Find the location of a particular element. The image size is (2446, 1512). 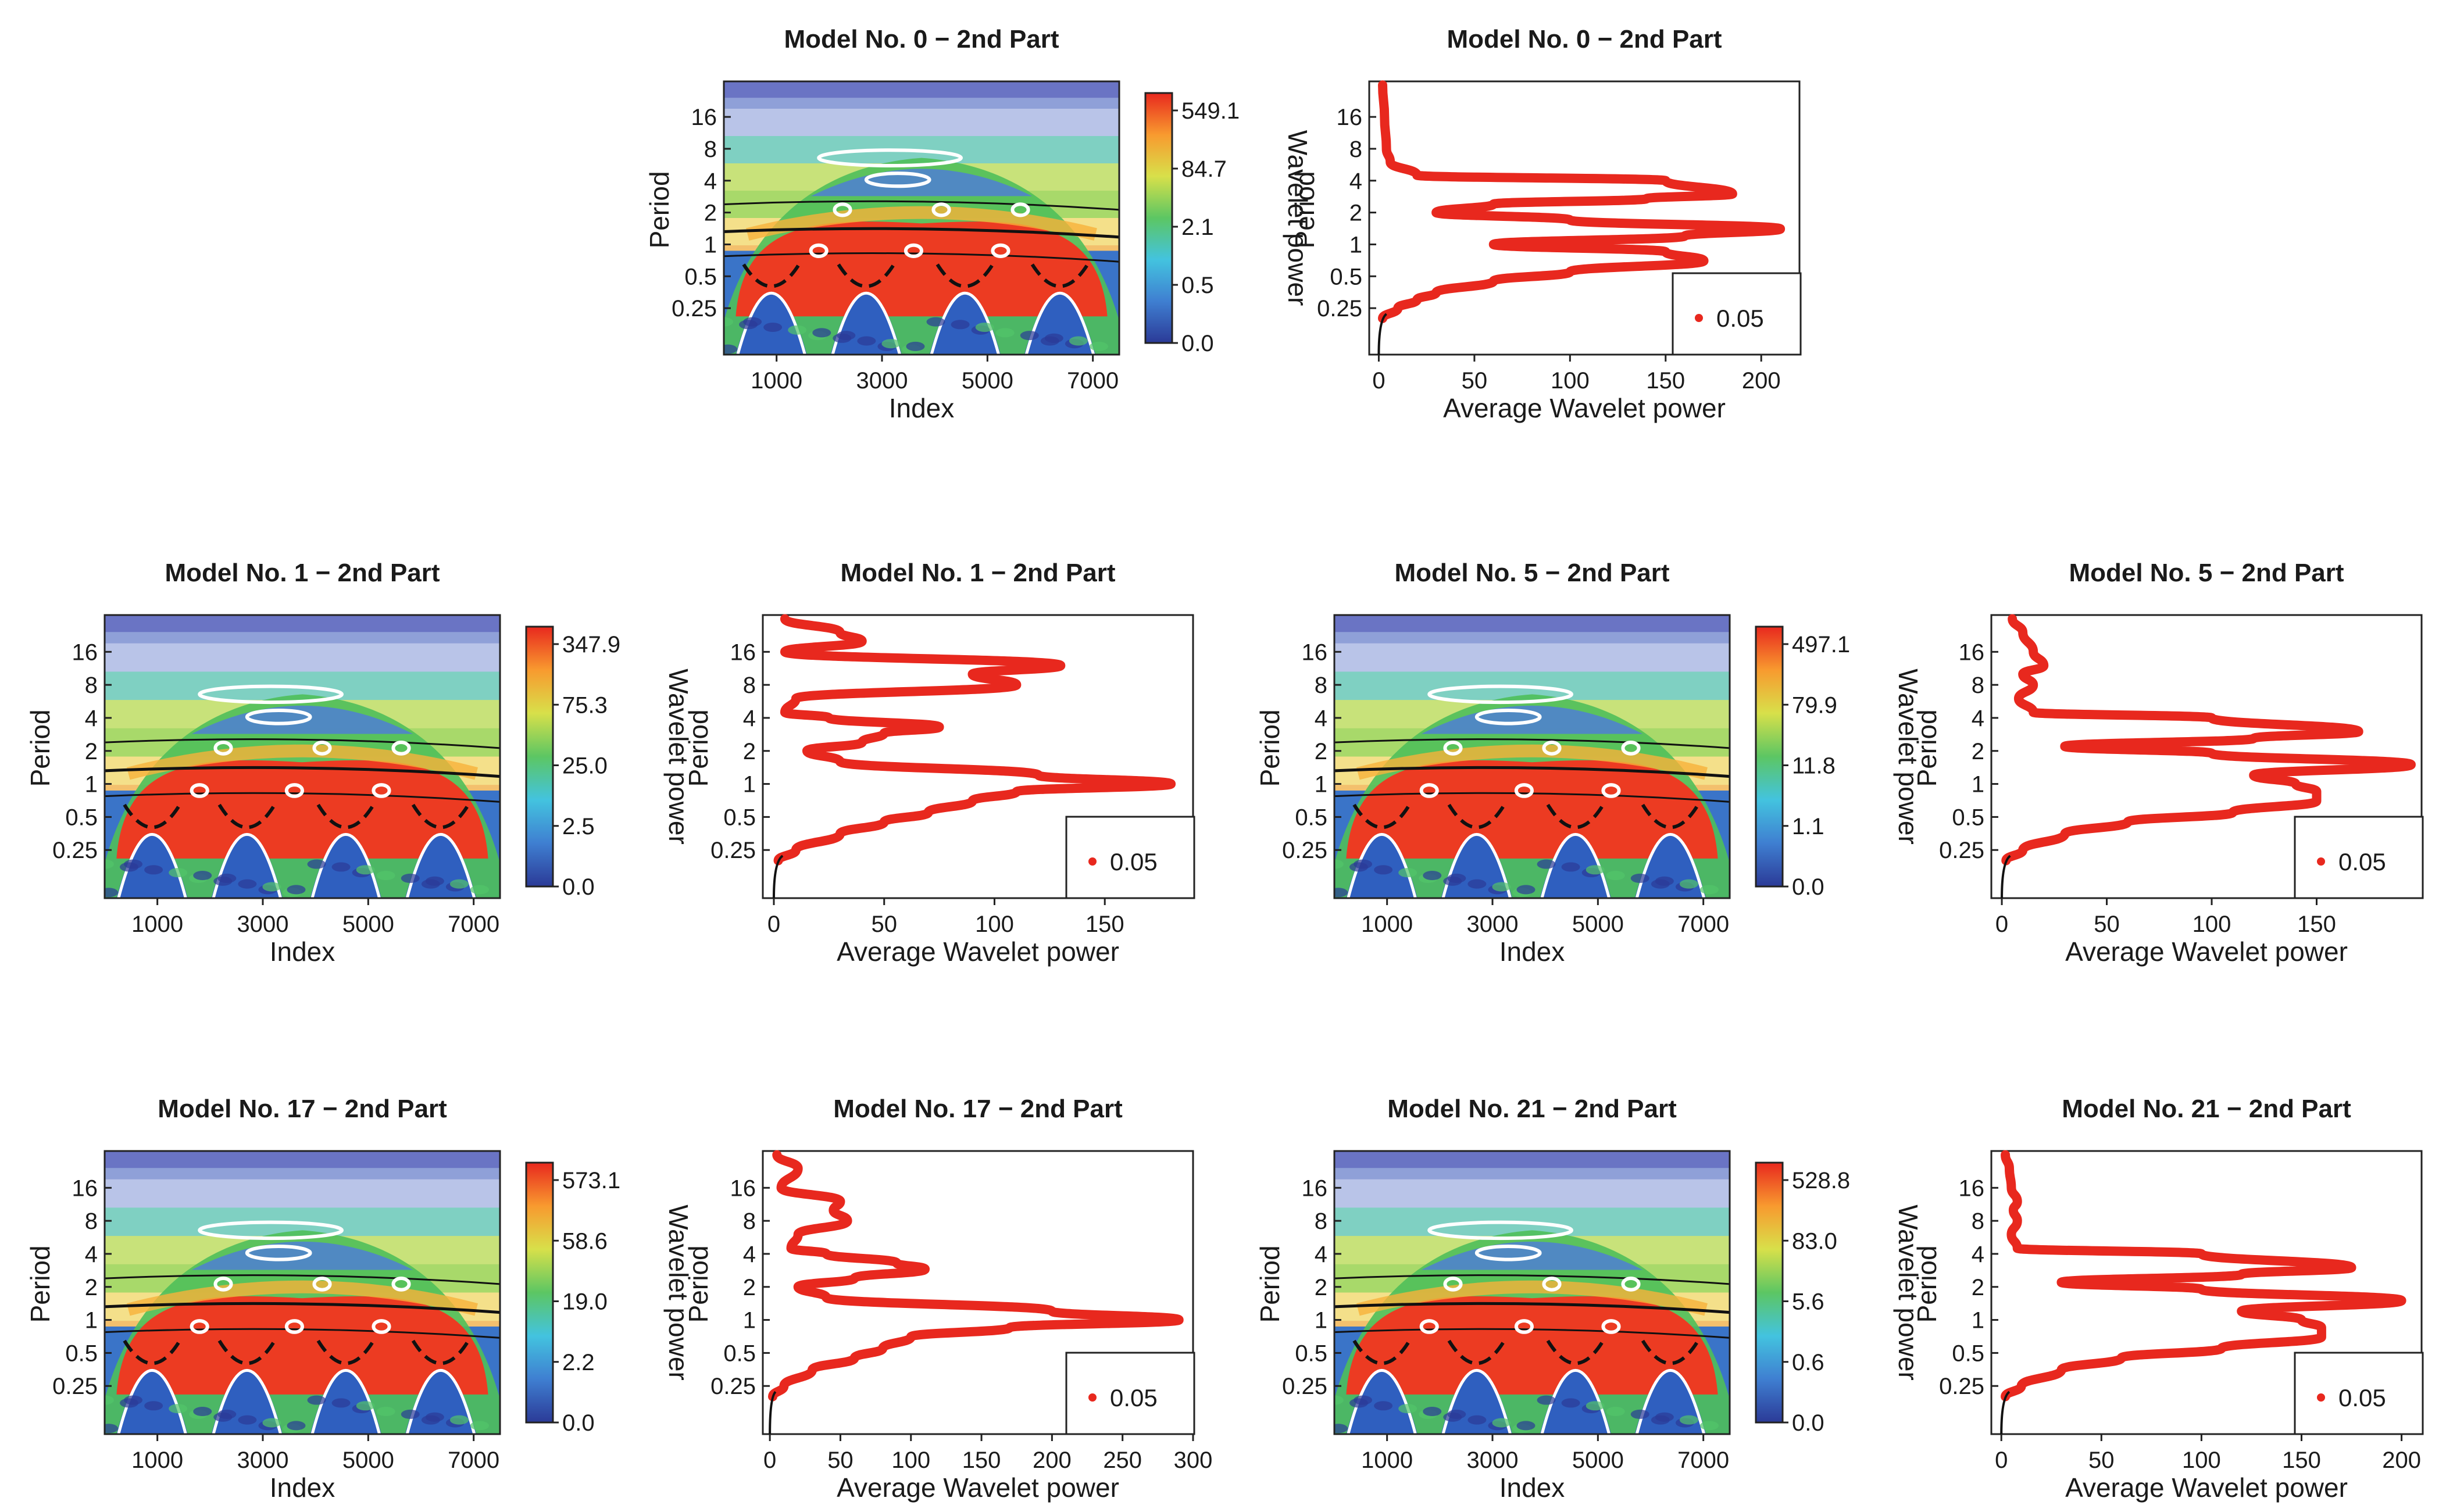

legend-box is located at coordinates (2359, 1393).